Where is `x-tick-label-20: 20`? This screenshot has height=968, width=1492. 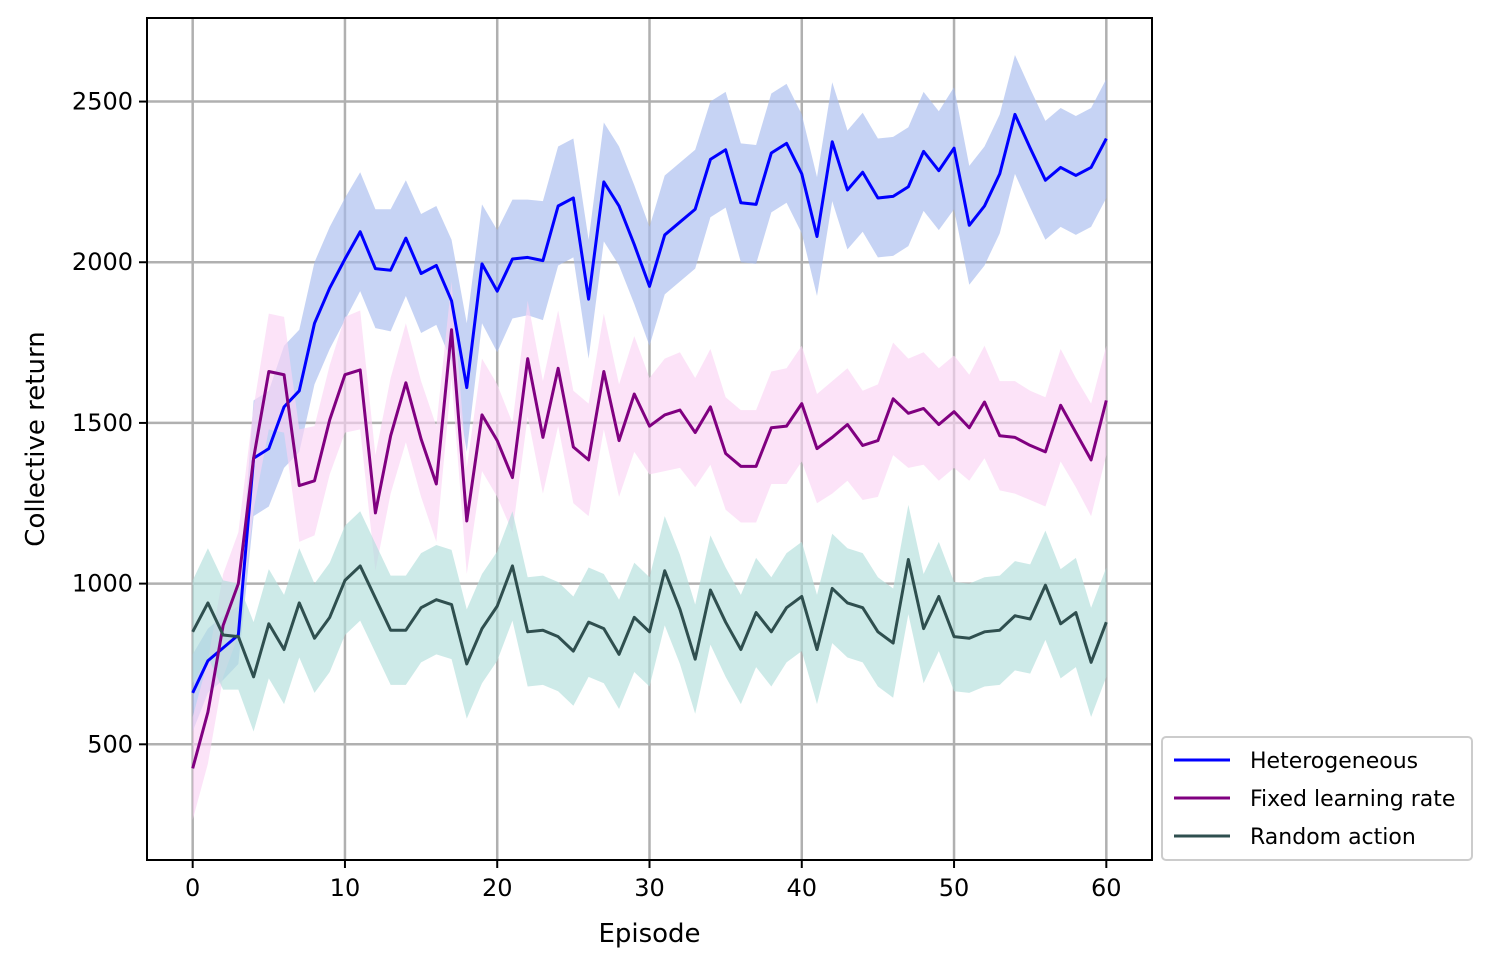 x-tick-label-20: 20 is located at coordinates (497, 888).